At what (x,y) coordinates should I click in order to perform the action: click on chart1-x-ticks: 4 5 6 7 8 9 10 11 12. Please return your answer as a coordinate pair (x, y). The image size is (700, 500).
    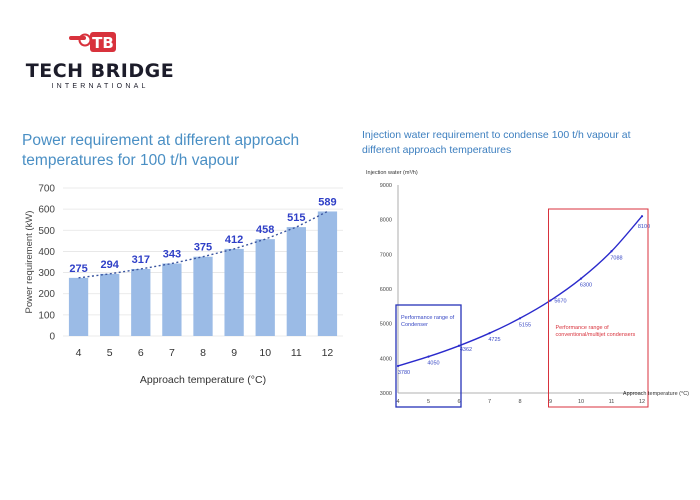
    Looking at the image, I should click on (205, 353).